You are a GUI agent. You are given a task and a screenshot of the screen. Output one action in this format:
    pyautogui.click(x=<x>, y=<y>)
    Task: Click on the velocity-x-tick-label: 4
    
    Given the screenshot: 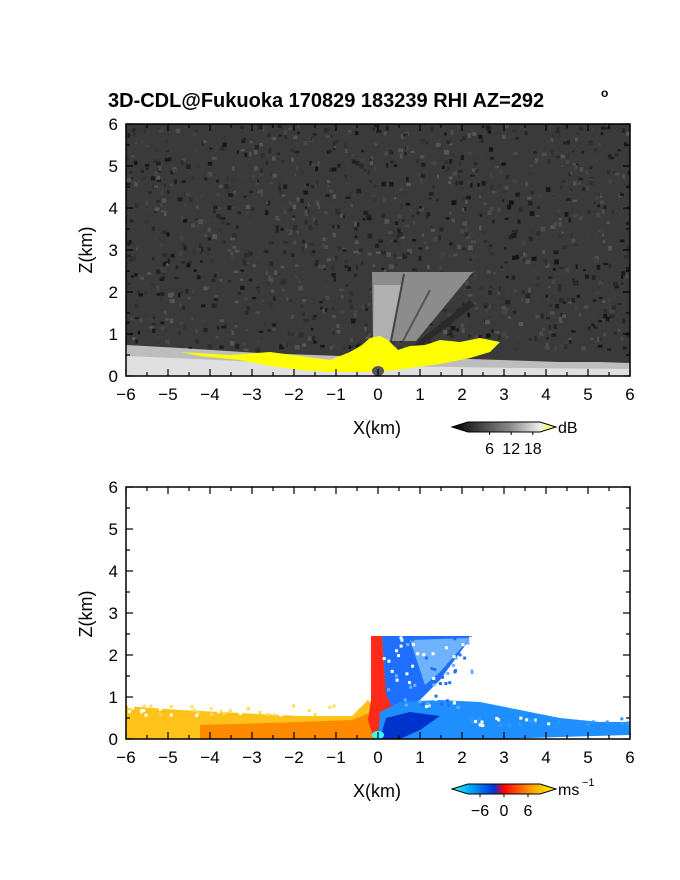 What is the action you would take?
    pyautogui.click(x=545, y=757)
    